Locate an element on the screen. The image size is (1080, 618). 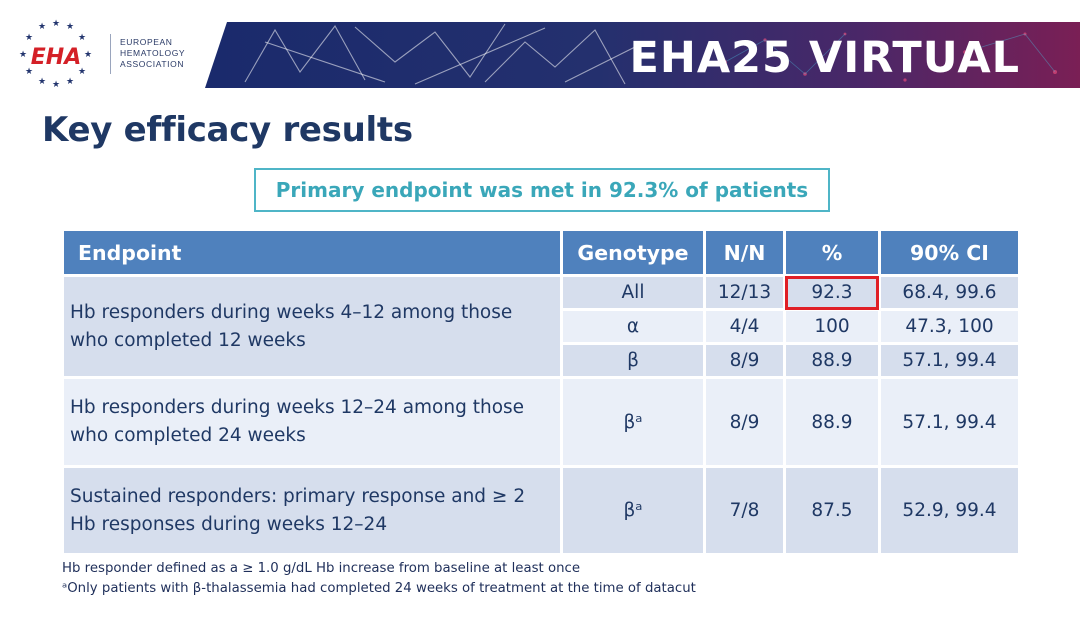
ci-cell: 47.3, 100 is located at coordinates (949, 326).